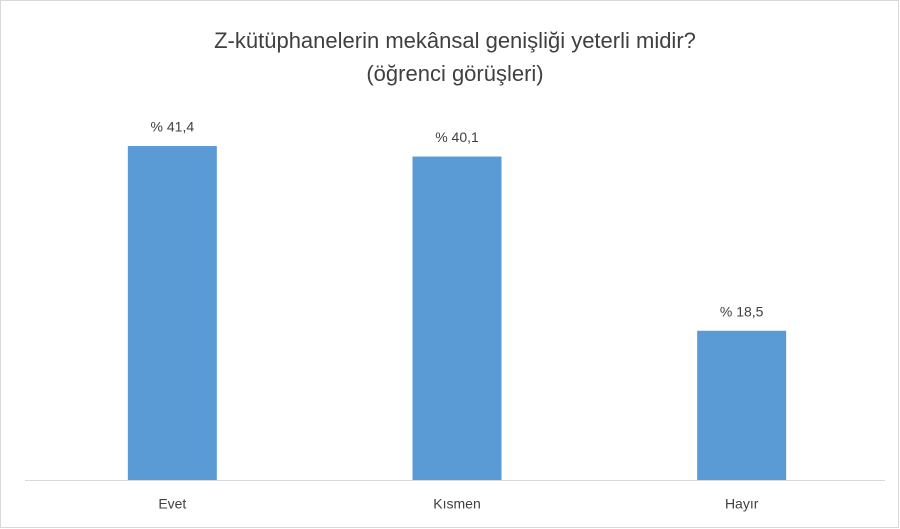 This screenshot has width=900, height=529. I want to click on x-tick-label: Kısmen, so click(456, 504).